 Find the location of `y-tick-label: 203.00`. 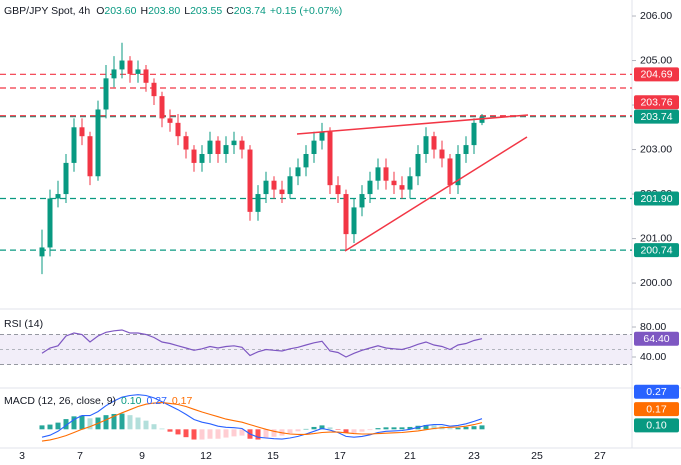

y-tick-label: 203.00 is located at coordinates (656, 149).